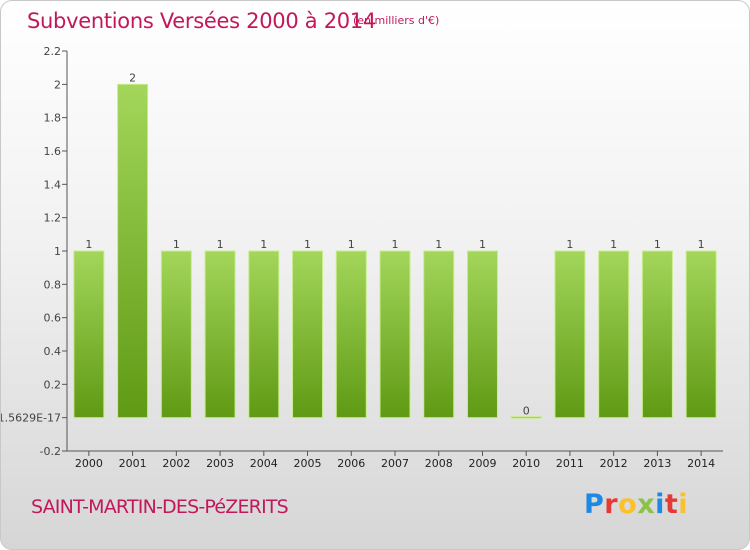 This screenshot has width=750, height=550. What do you see at coordinates (53, 118) in the screenshot?
I see `y-tick-label: 1.8` at bounding box center [53, 118].